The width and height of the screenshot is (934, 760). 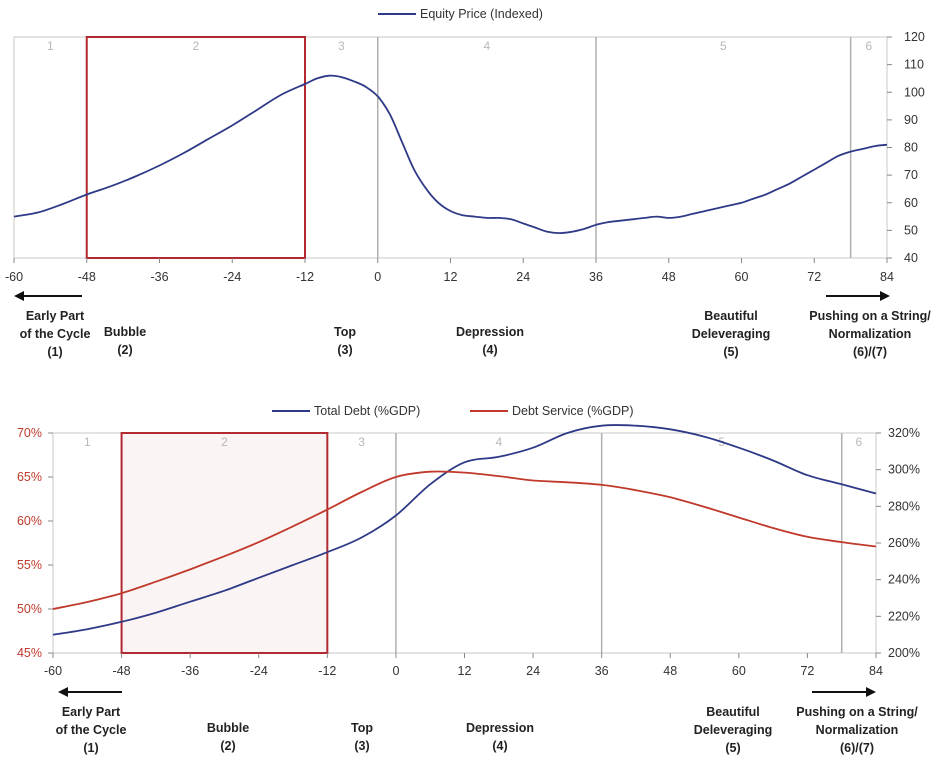 I want to click on c1-phase-label: (3), so click(x=361, y=746).